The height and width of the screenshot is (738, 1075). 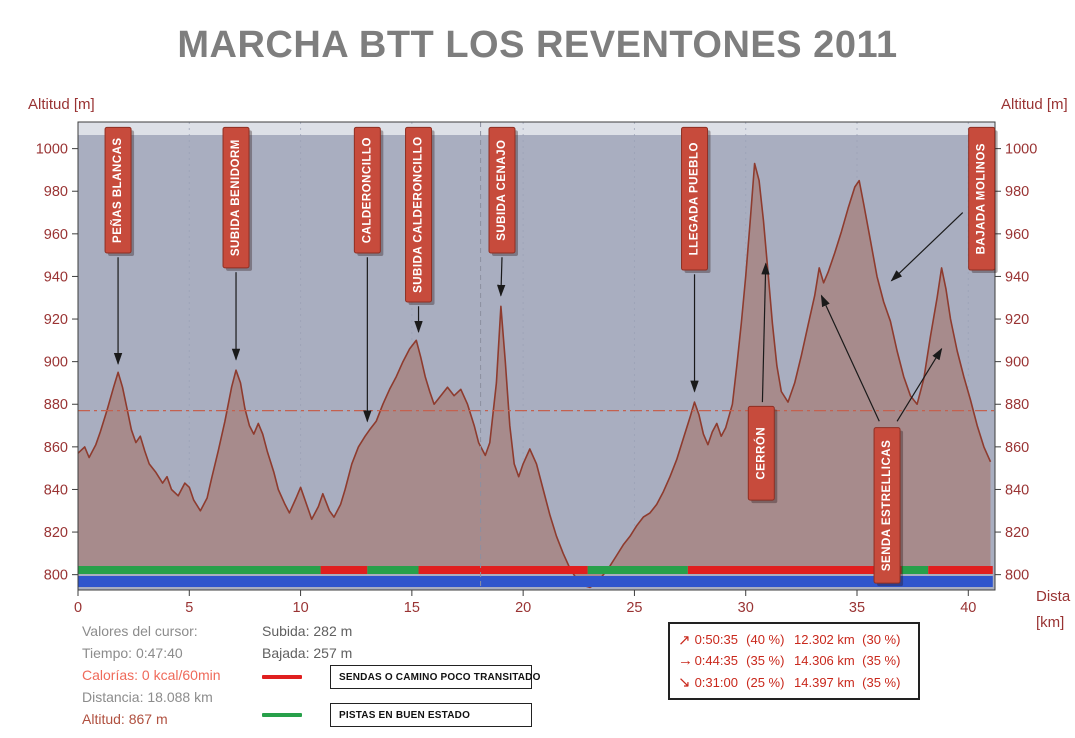 I want to click on y-axis-label-left: Altitud [m], so click(x=61, y=104).